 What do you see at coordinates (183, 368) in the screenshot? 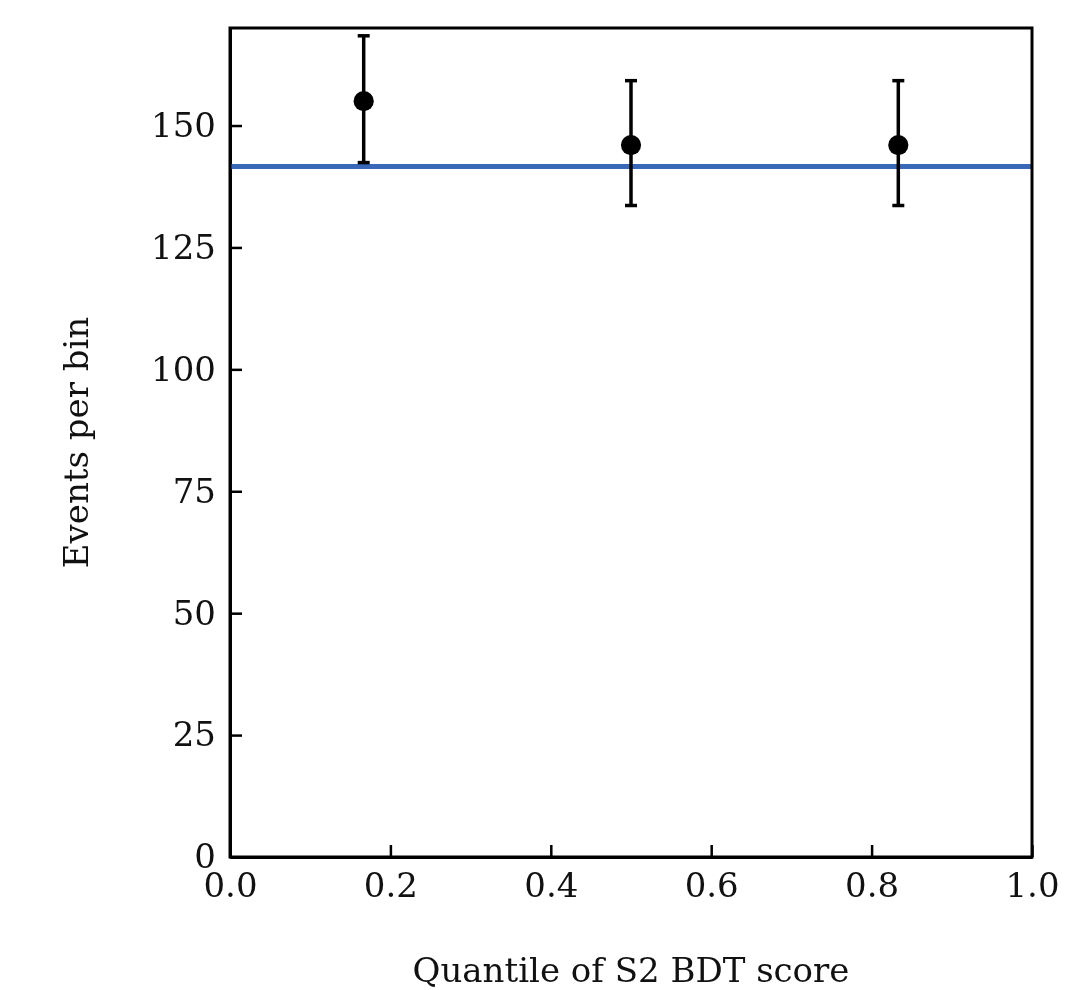
I see `y-tick-label: 100` at bounding box center [183, 368].